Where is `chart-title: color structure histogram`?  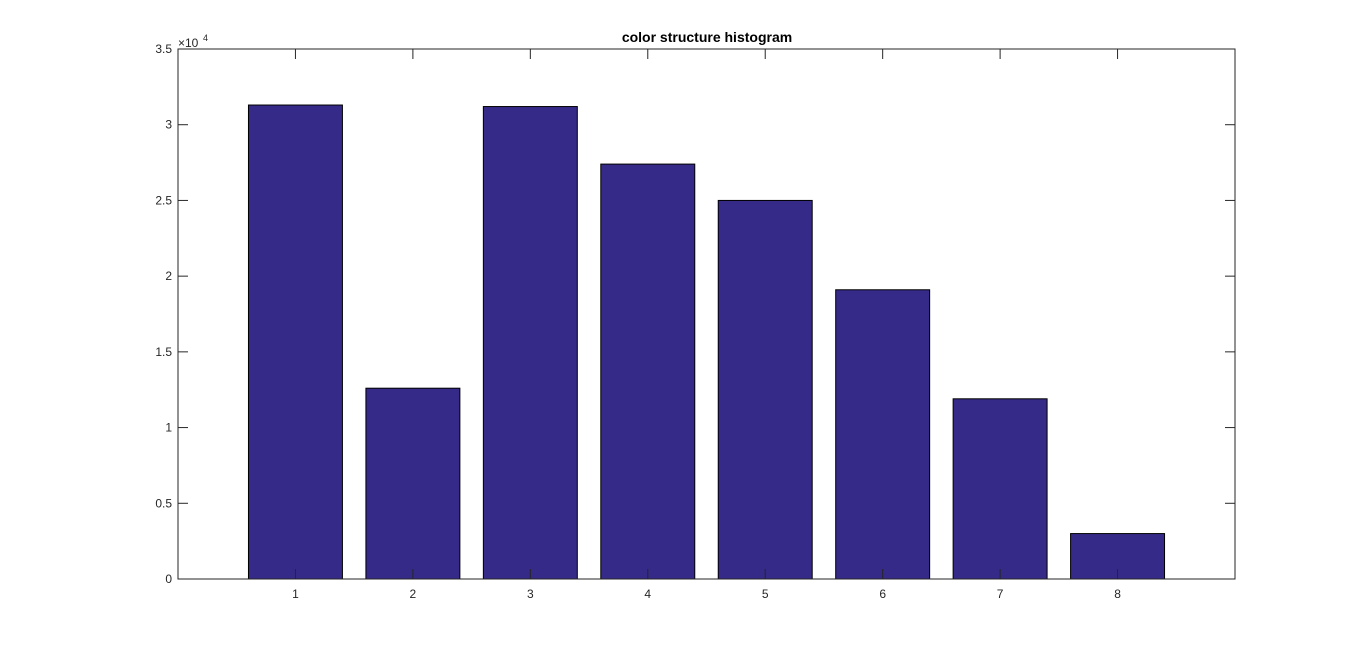 chart-title: color structure histogram is located at coordinates (707, 37).